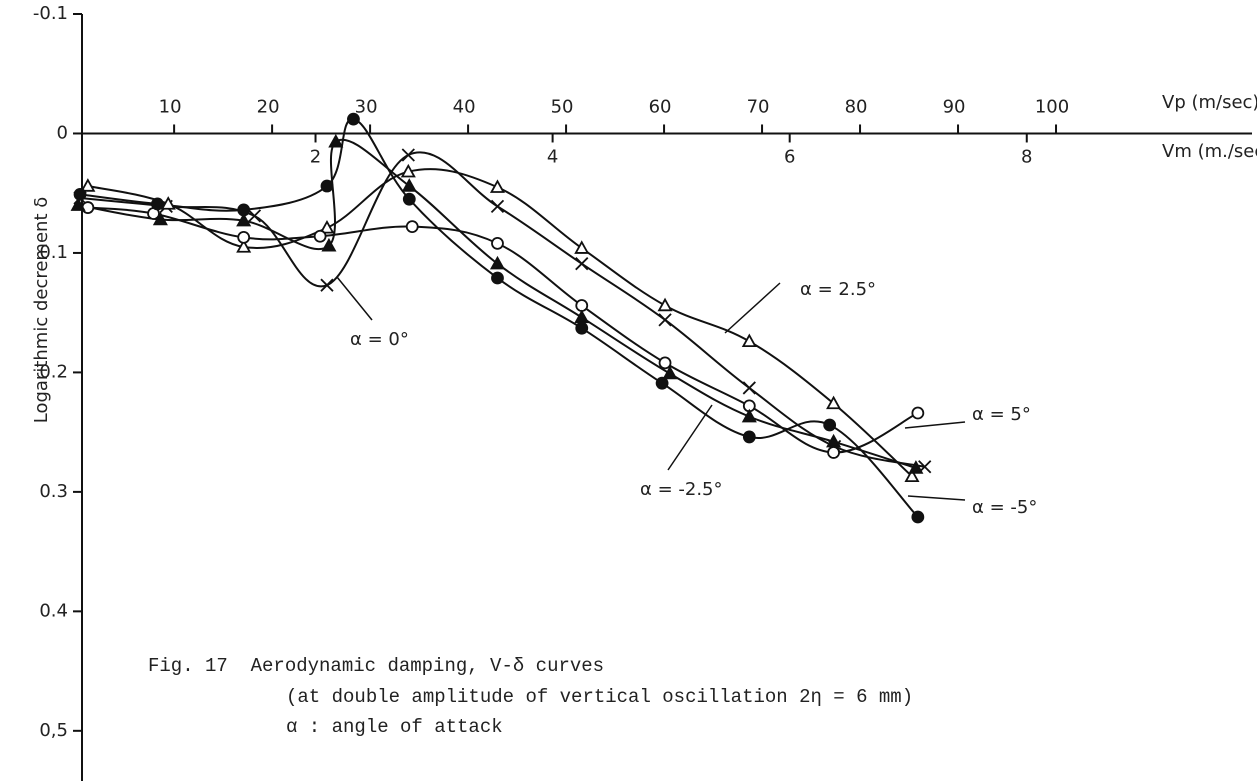 This screenshot has height=781, width=1257. What do you see at coordinates (53, 491) in the screenshot?
I see `y-tick-label: 0.3` at bounding box center [53, 491].